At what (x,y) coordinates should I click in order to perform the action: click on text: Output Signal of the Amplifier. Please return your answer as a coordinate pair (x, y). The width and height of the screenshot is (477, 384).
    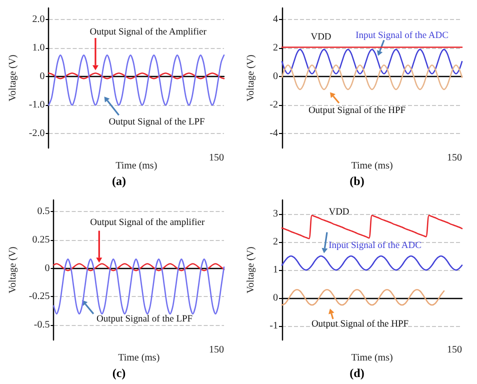
    Looking at the image, I should click on (149, 32).